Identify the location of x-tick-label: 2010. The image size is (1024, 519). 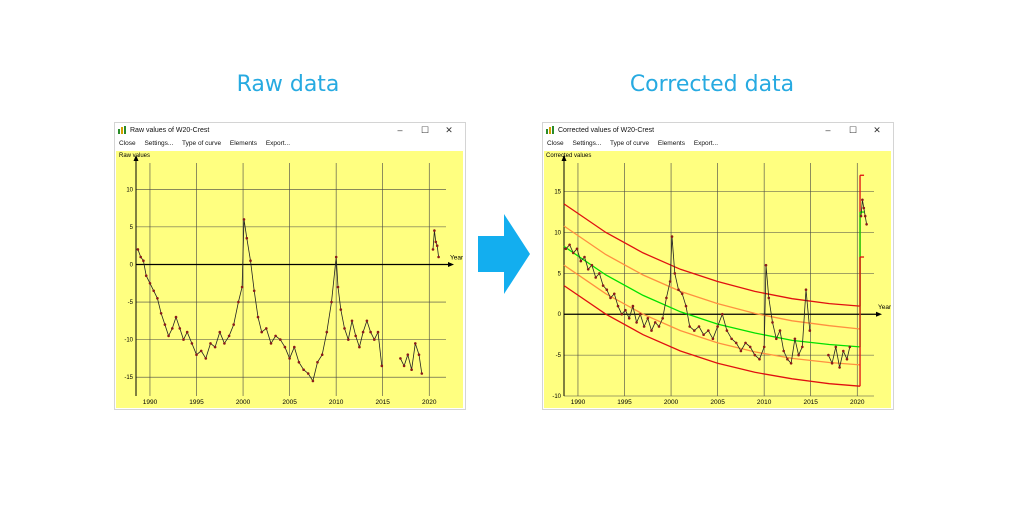
(764, 402).